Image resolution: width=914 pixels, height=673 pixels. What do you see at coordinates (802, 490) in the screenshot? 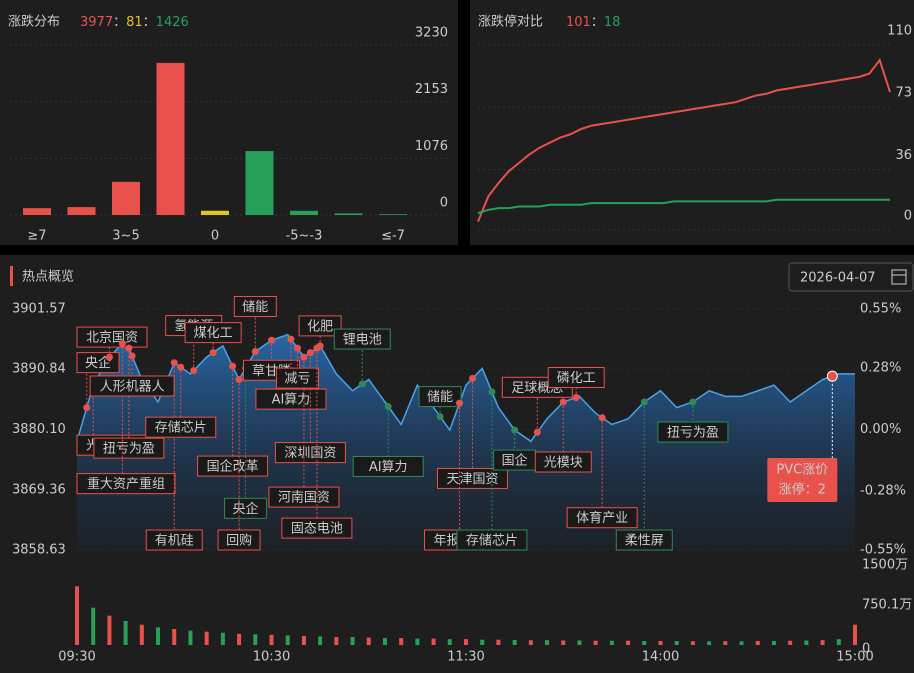
I see `callout-text: 涨停：2` at bounding box center [802, 490].